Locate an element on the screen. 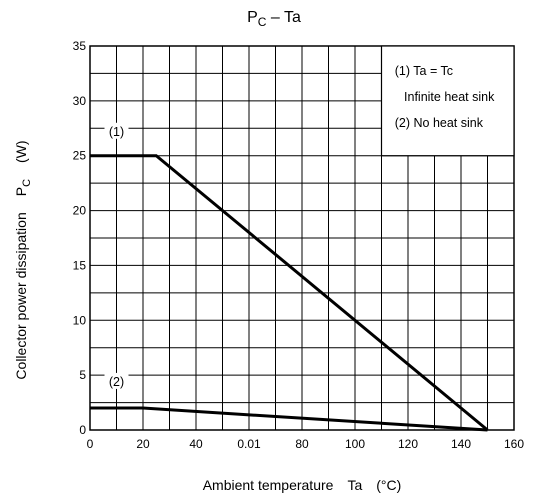  x-tick-label: 100 is located at coordinates (355, 444).